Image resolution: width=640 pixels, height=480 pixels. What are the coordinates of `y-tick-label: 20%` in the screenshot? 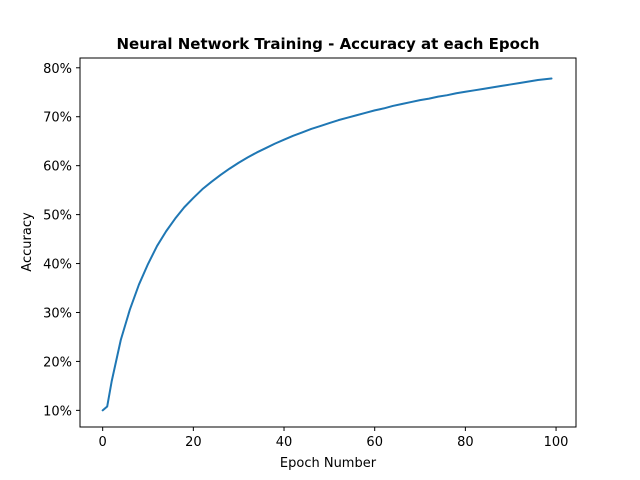 It's located at (57, 362).